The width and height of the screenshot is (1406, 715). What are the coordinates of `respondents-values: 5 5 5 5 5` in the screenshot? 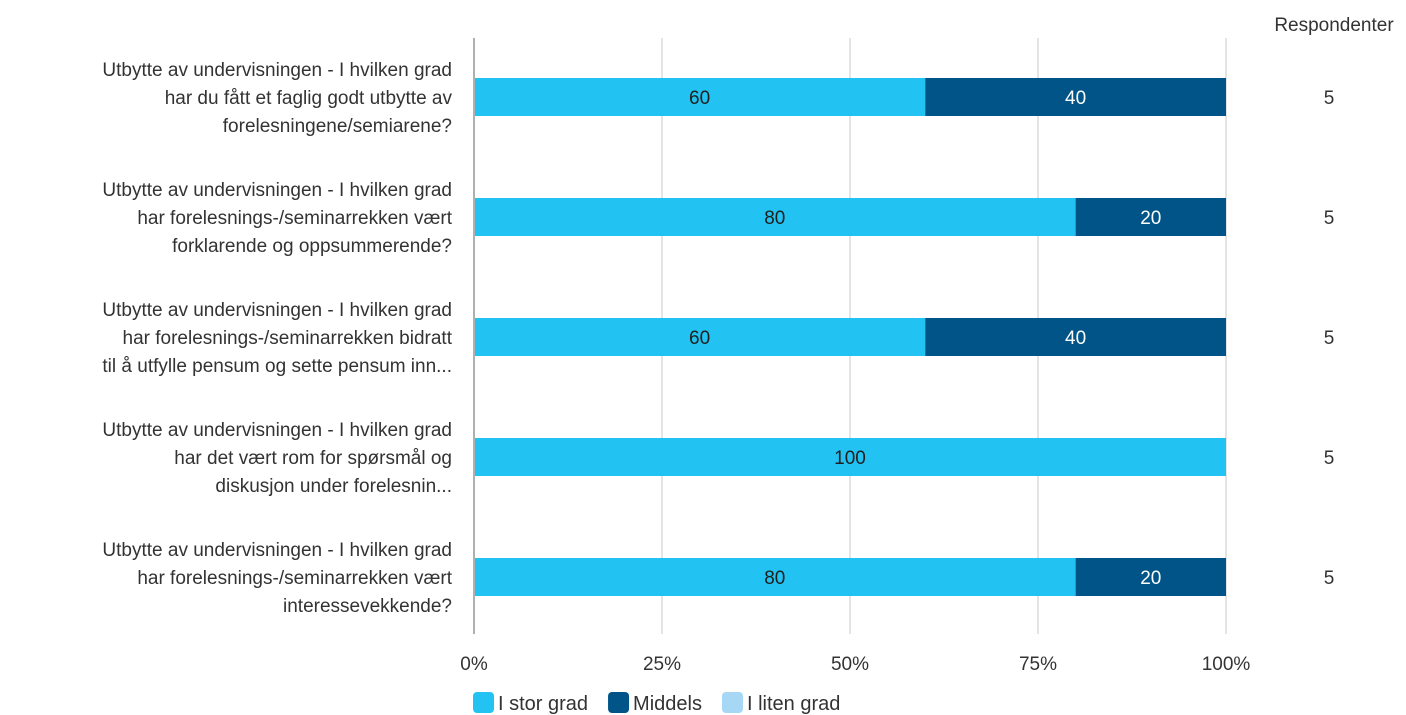 It's located at (1329, 338).